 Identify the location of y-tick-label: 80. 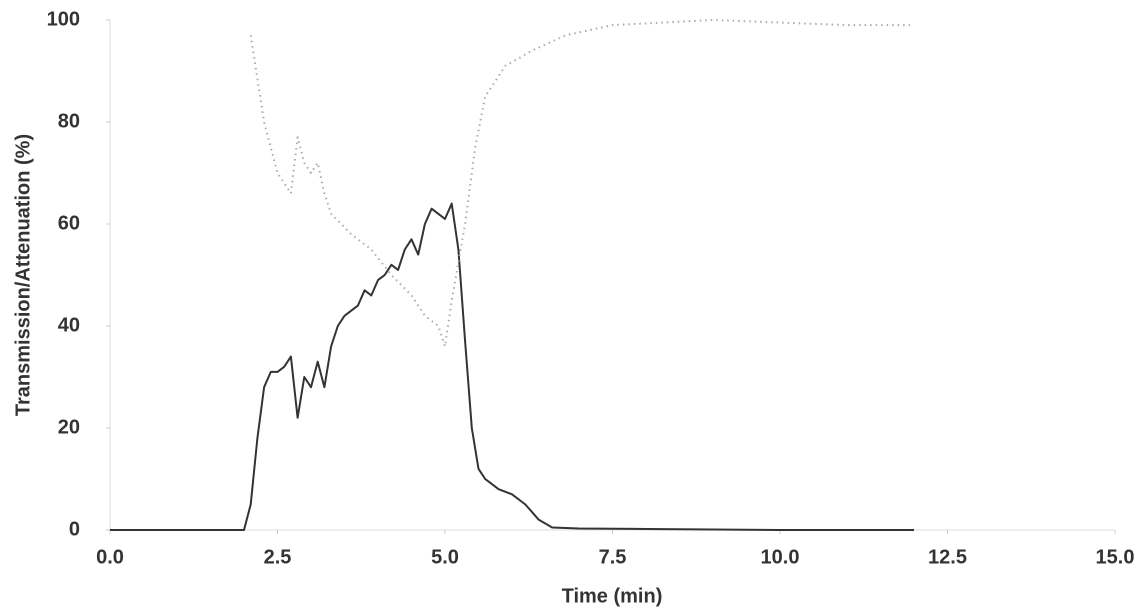
(69, 121).